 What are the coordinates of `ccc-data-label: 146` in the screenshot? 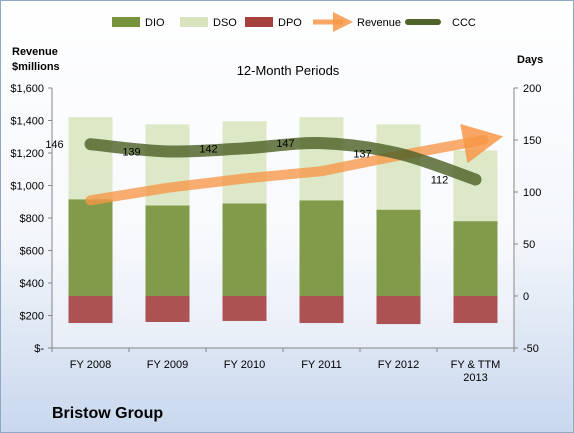 It's located at (54, 145).